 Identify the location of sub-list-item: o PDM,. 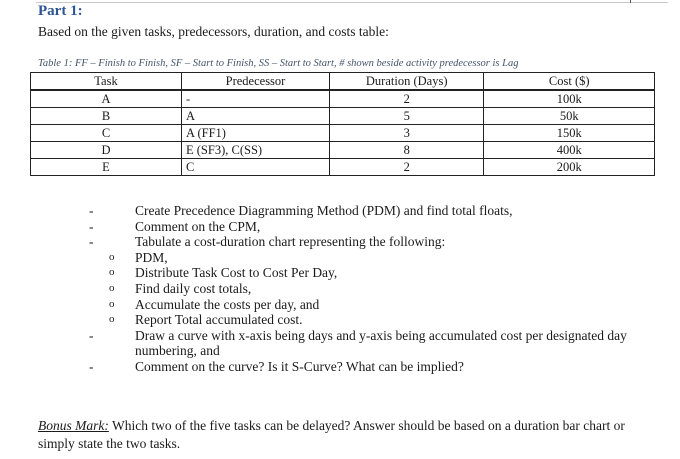
(360, 258).